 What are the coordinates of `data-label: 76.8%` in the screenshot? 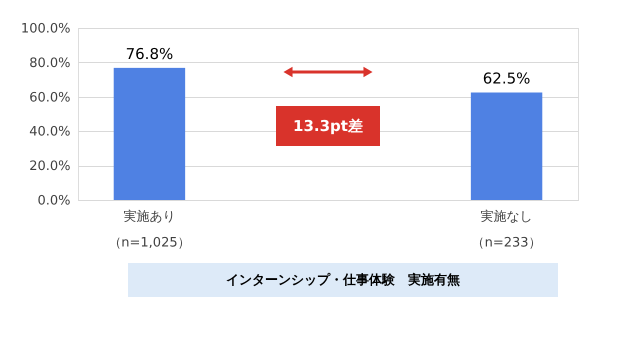 It's located at (150, 53).